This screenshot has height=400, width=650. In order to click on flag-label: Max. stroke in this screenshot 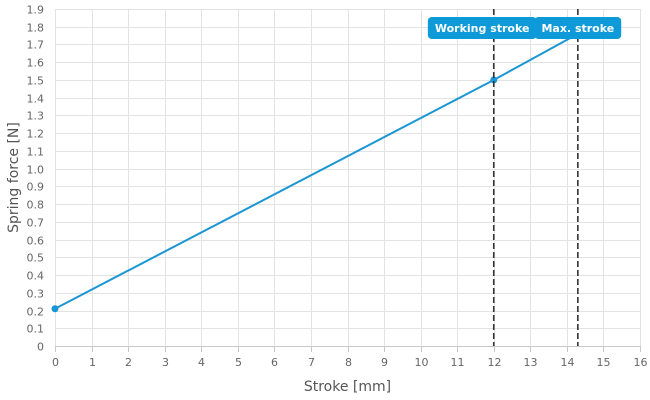, I will do `click(577, 28)`.